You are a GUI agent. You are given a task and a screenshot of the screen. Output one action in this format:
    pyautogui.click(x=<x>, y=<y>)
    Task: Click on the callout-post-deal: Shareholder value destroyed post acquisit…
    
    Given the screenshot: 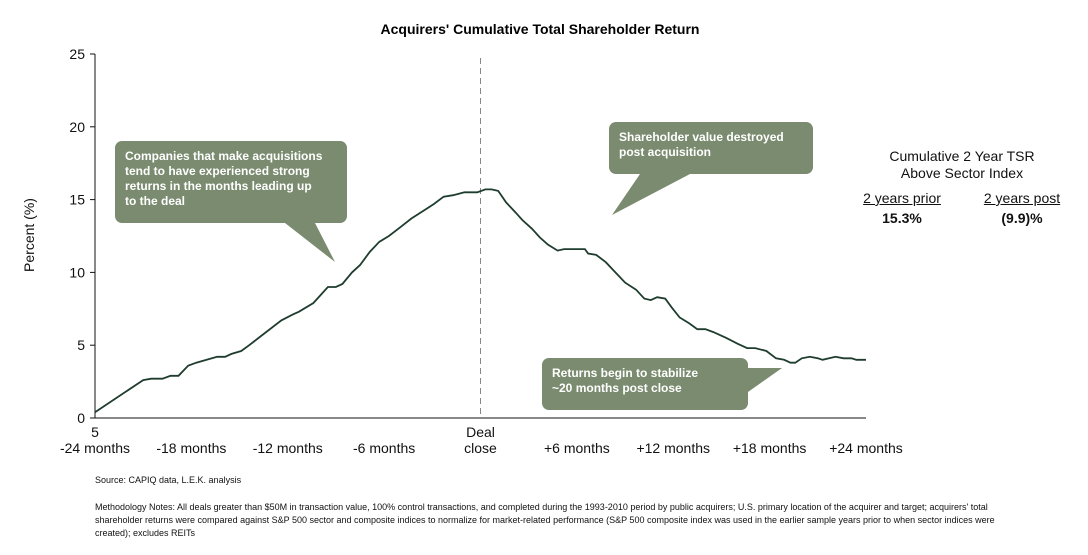 What is the action you would take?
    pyautogui.click(x=711, y=168)
    